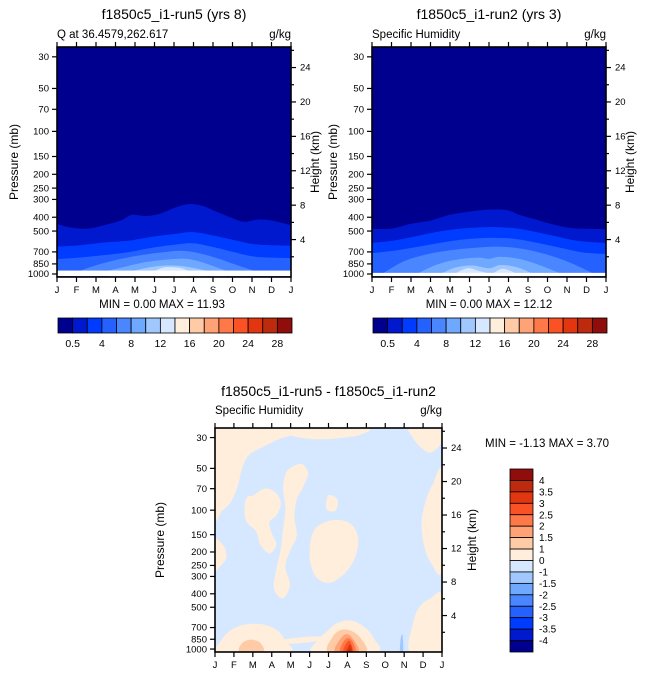 The height and width of the screenshot is (678, 648). What do you see at coordinates (489, 14) in the screenshot?
I see `panel2-title: f1850c5_i1-run2 (yrs 3)` at bounding box center [489, 14].